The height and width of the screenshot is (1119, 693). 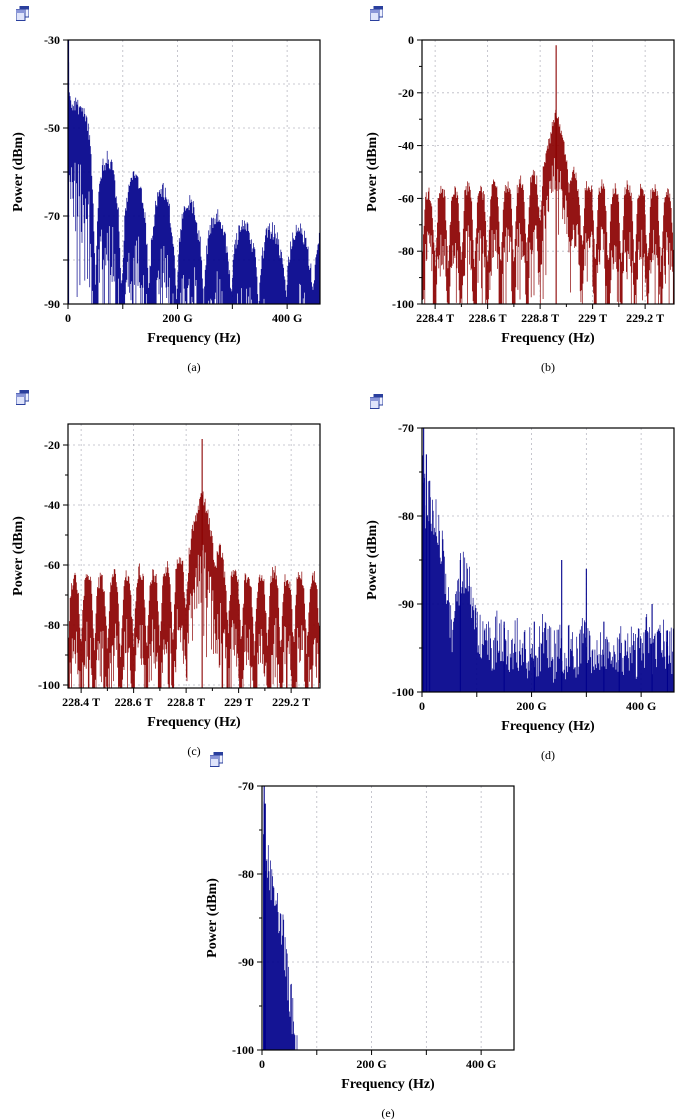 I want to click on caption-a: (a), so click(x=194, y=367).